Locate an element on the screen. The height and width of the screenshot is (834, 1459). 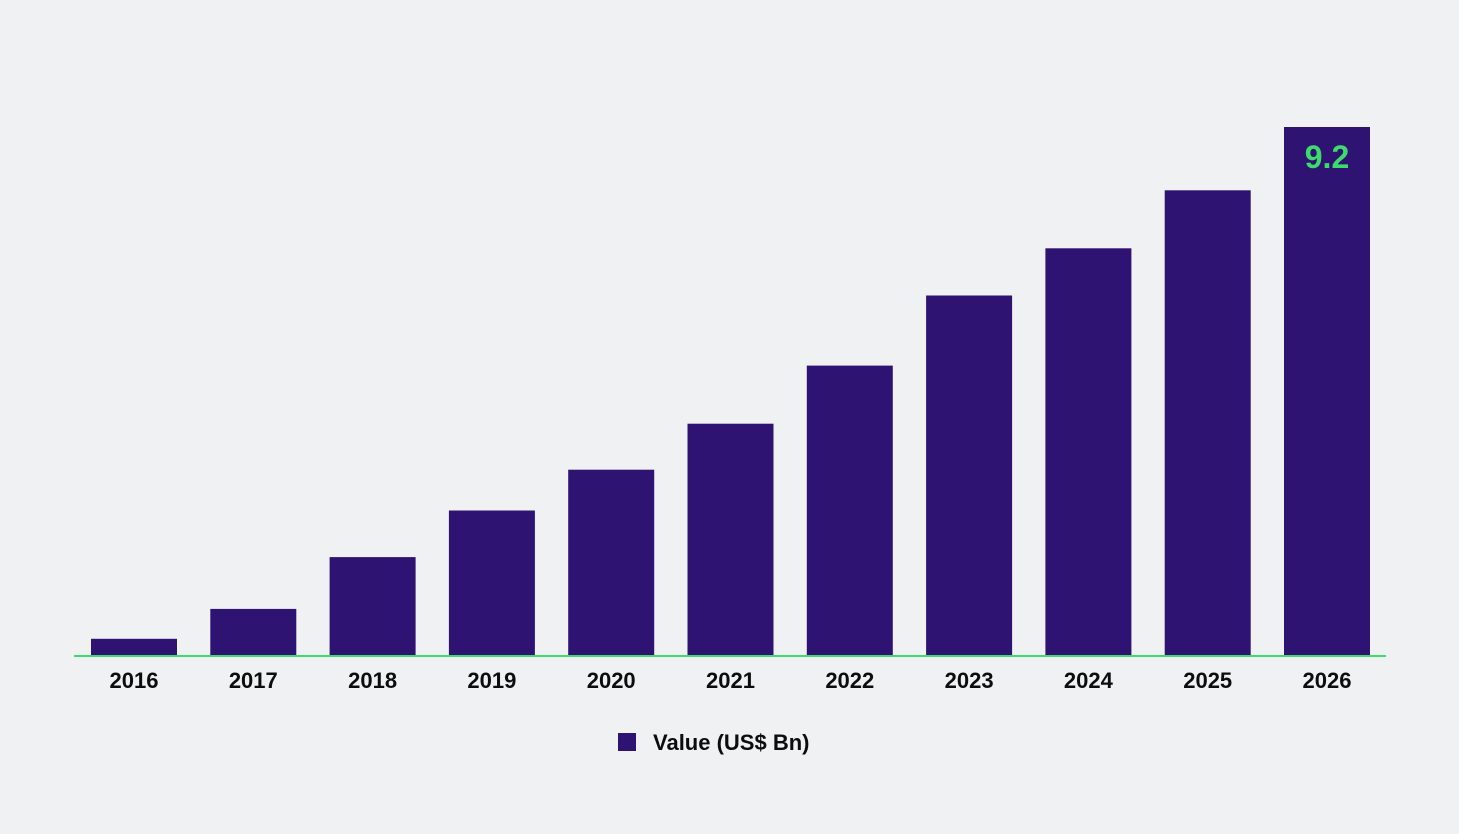
x-tick-label-2016: 2016 is located at coordinates (134, 680).